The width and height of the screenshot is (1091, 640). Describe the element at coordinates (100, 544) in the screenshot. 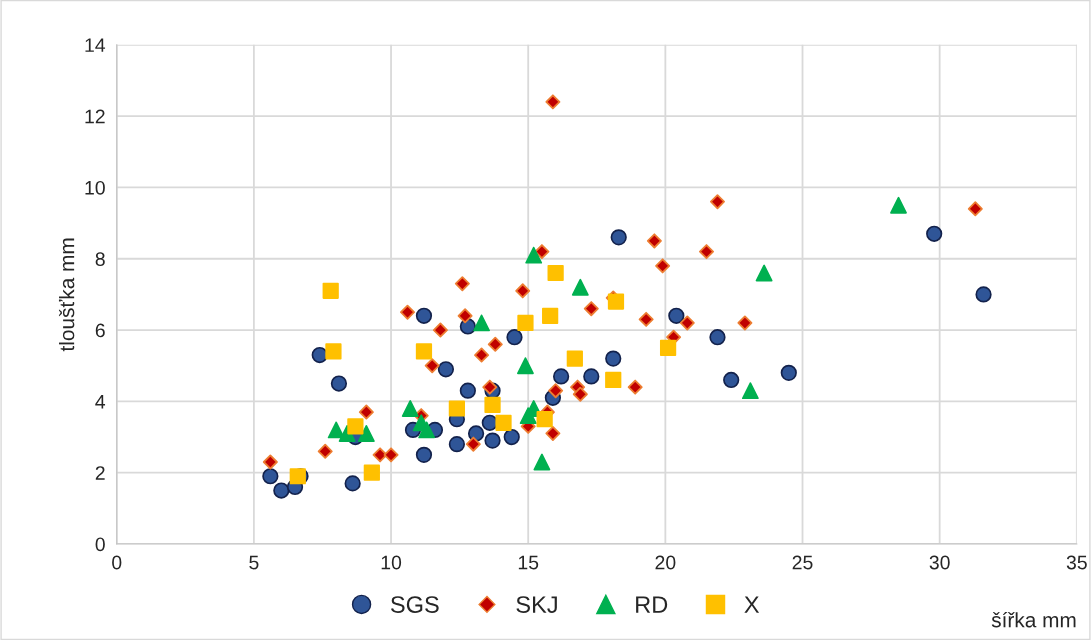

I see `y-tick-label: 0` at that location.